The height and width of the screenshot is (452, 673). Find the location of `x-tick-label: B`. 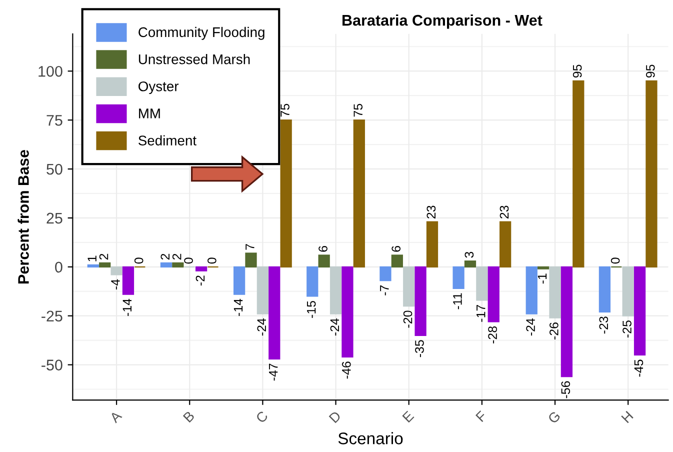

x-tick-label: B is located at coordinates (188, 416).